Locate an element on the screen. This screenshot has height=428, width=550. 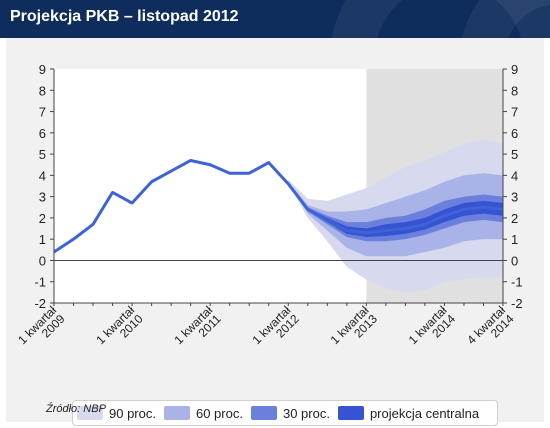
legend-item: 60 proc. is located at coordinates (203, 413).